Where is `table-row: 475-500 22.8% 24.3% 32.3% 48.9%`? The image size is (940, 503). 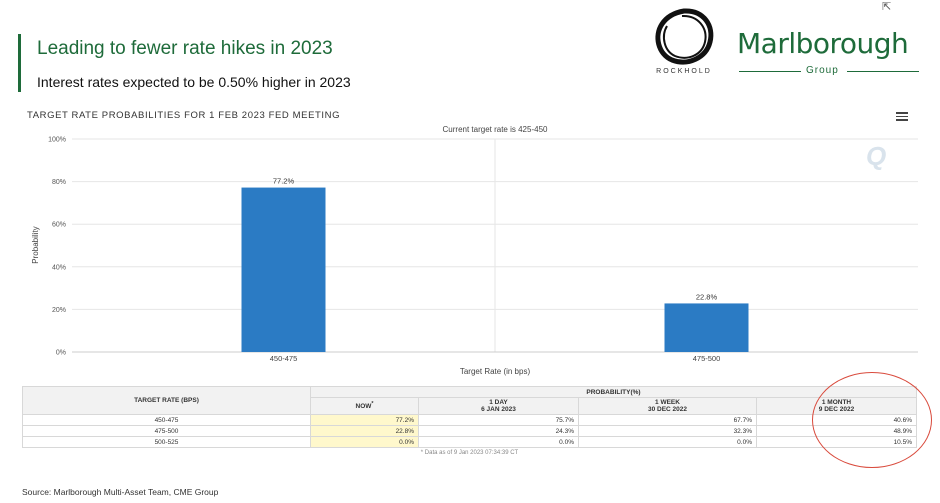 table-row: 475-500 22.8% 24.3% 32.3% 48.9% is located at coordinates (469, 431).